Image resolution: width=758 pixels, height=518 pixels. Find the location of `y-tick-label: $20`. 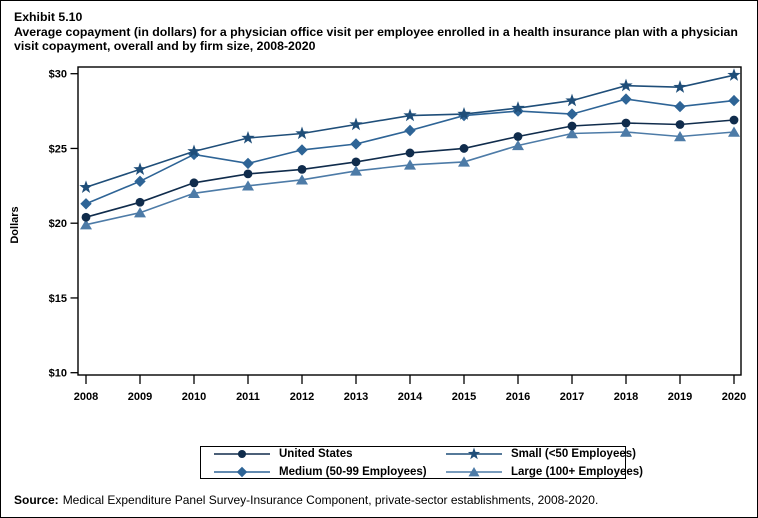

y-tick-label: $20 is located at coordinates (58, 224).